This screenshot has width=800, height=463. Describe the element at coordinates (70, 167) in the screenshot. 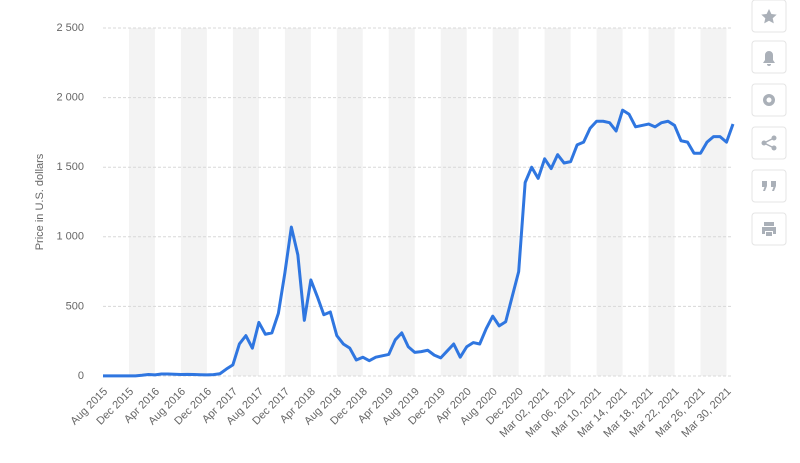

I see `y-tick-label: 1 500` at that location.